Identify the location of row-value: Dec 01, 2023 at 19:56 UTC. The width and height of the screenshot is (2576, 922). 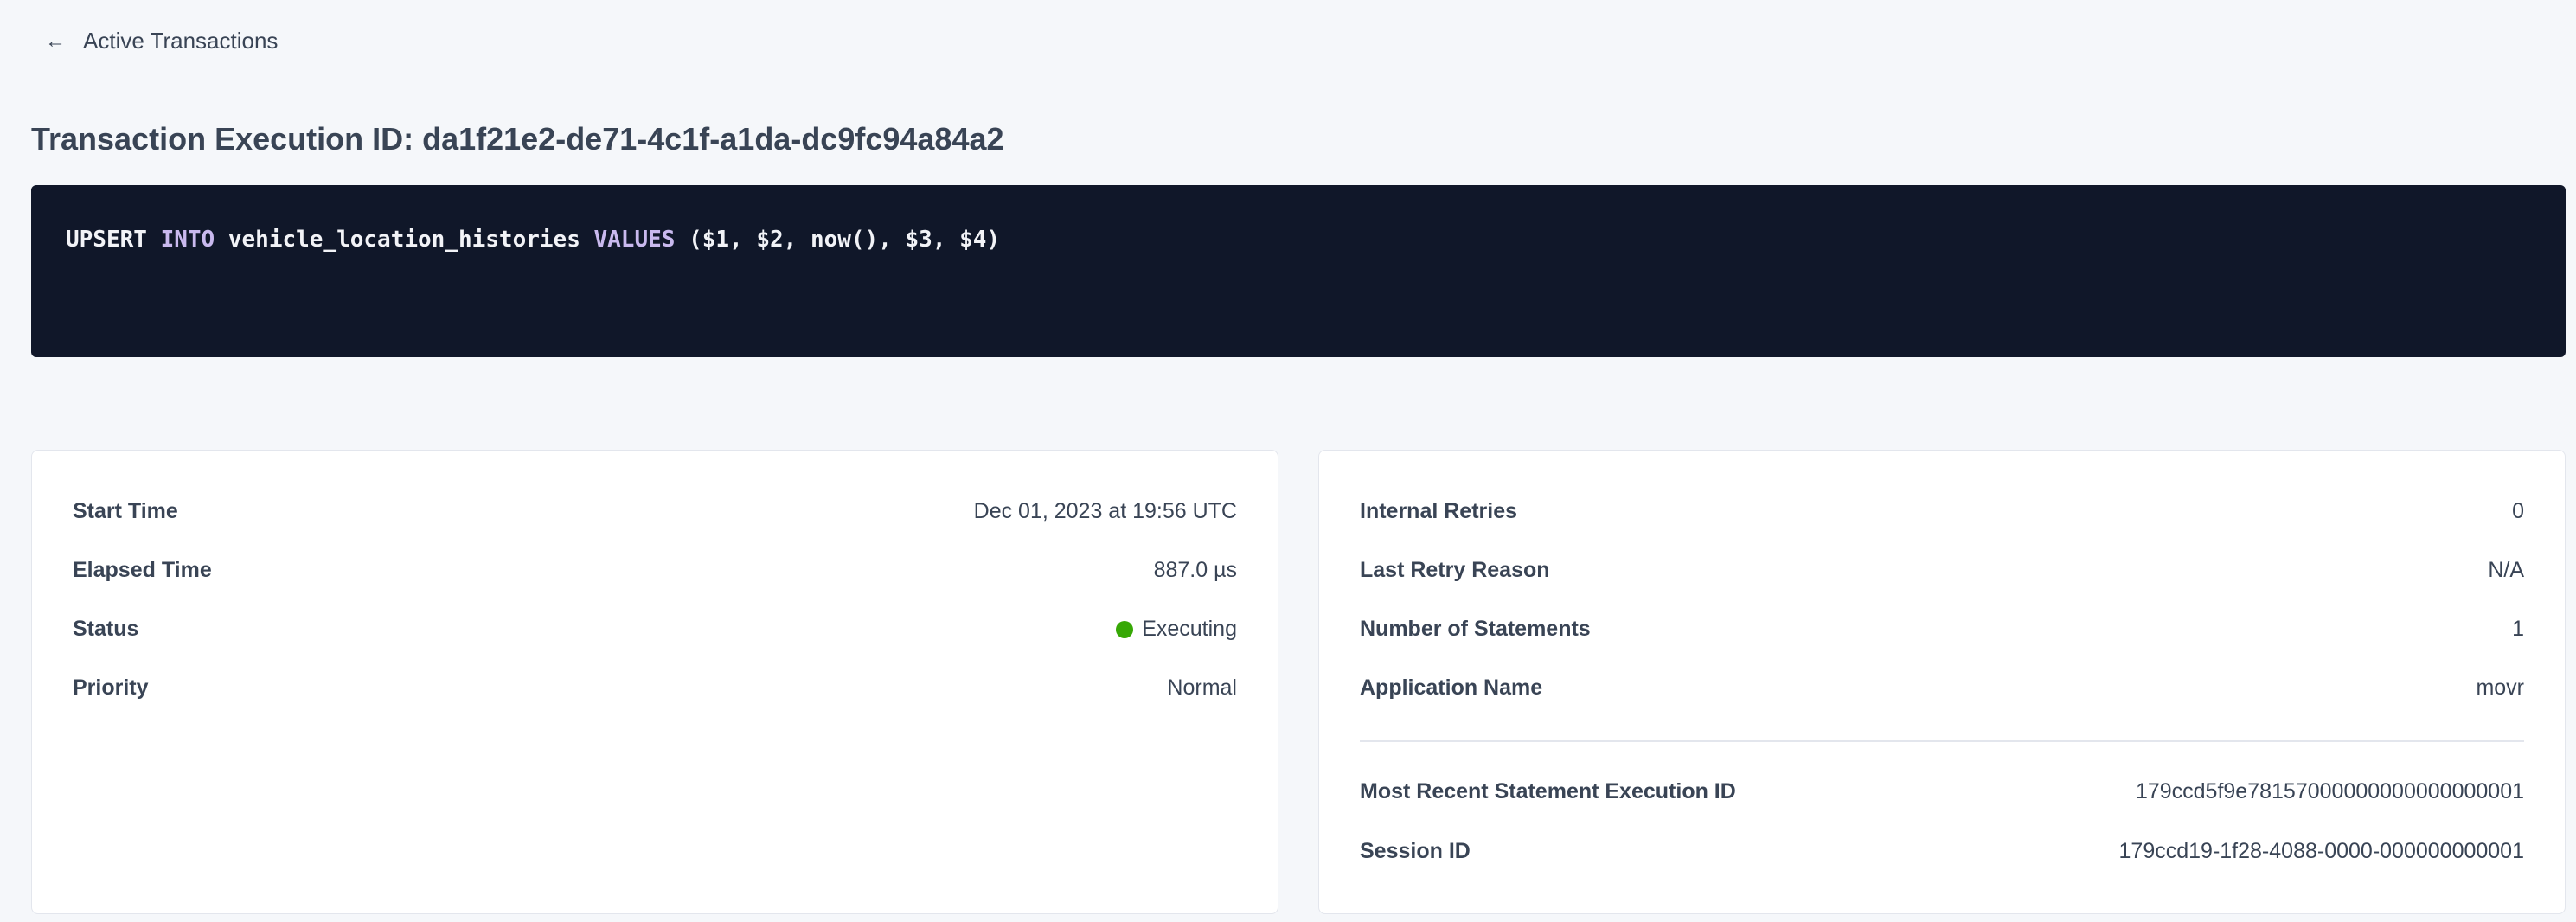
(1105, 511).